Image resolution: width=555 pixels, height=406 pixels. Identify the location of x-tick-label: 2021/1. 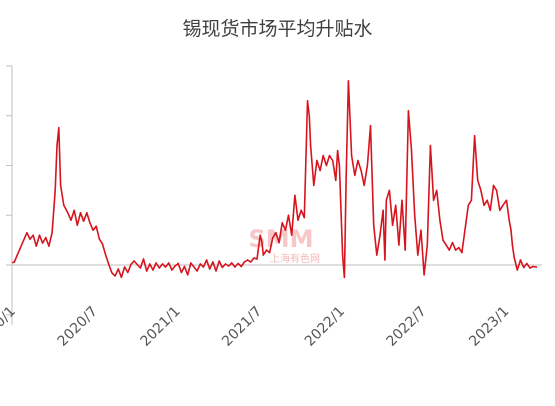
(160, 327).